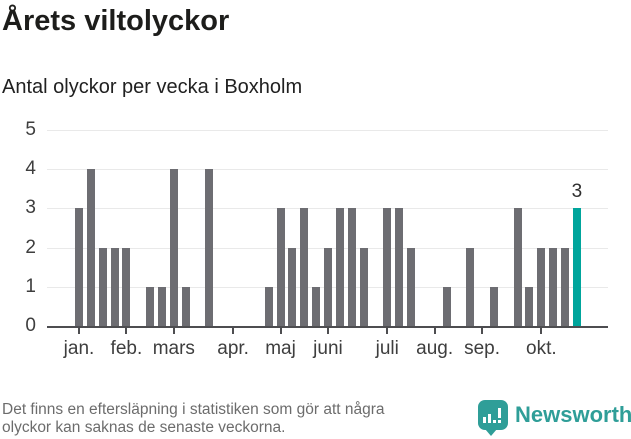 This screenshot has height=439, width=631. What do you see at coordinates (126, 348) in the screenshot?
I see `x-axis-label: feb.` at bounding box center [126, 348].